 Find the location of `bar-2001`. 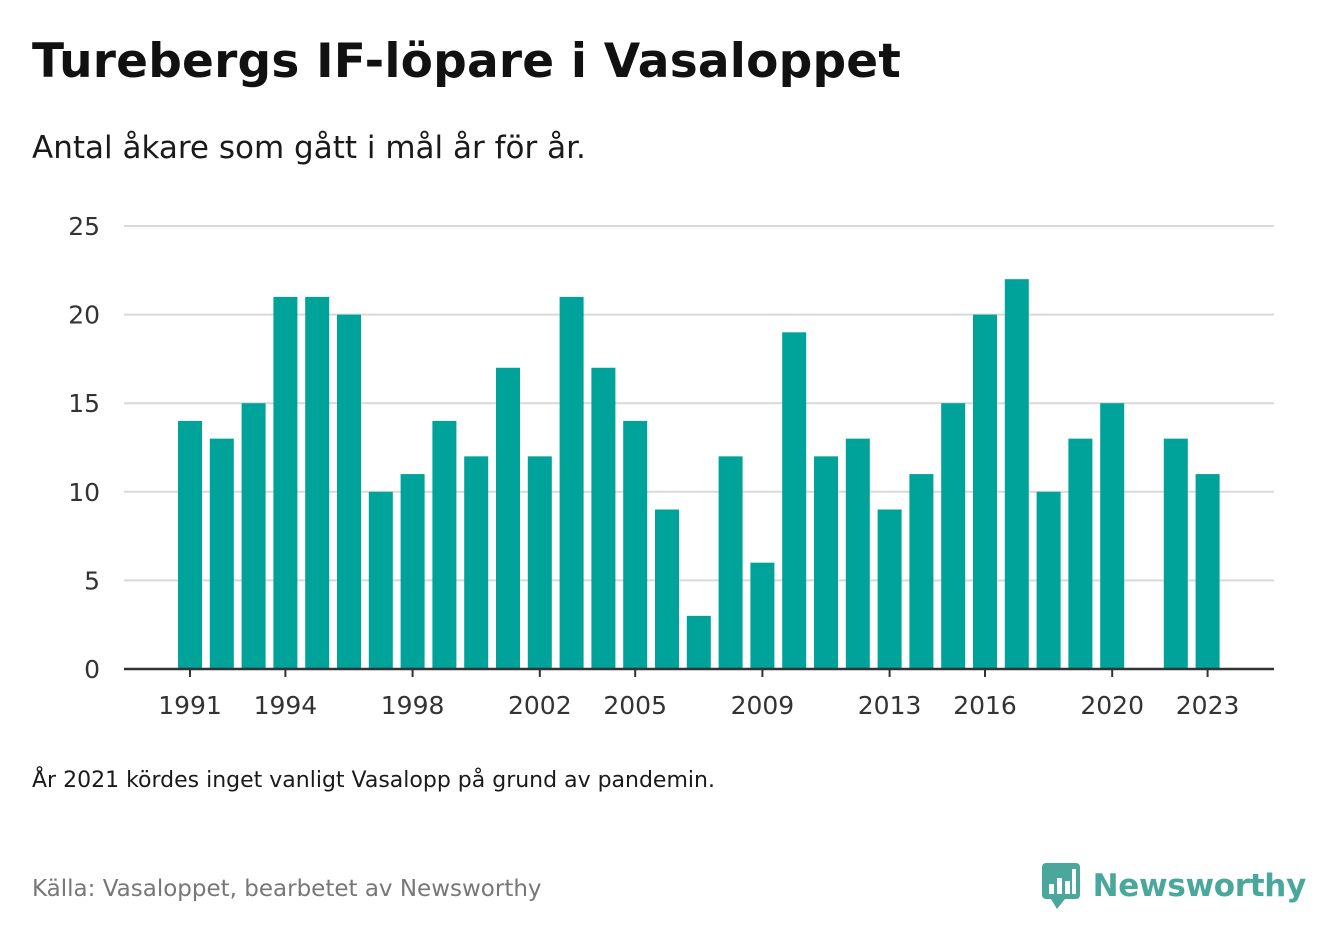

bar-2001 is located at coordinates (508, 518).